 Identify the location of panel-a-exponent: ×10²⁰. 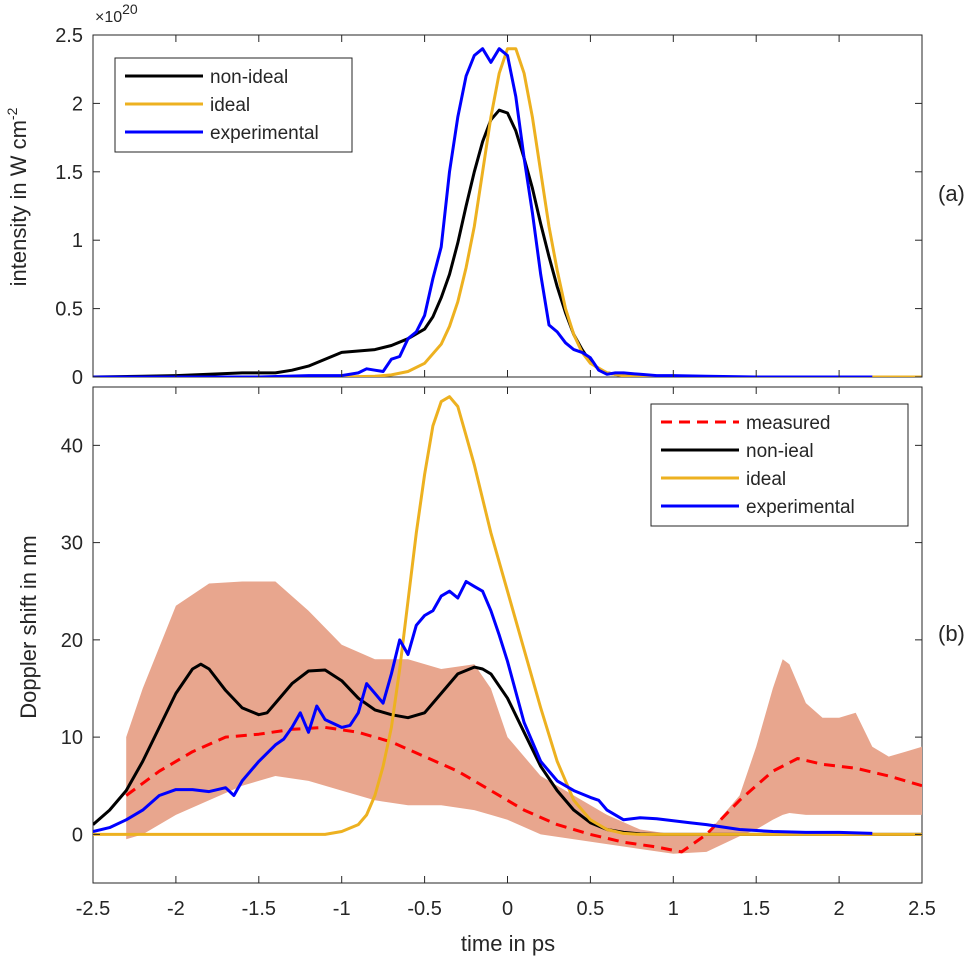
(116, 13).